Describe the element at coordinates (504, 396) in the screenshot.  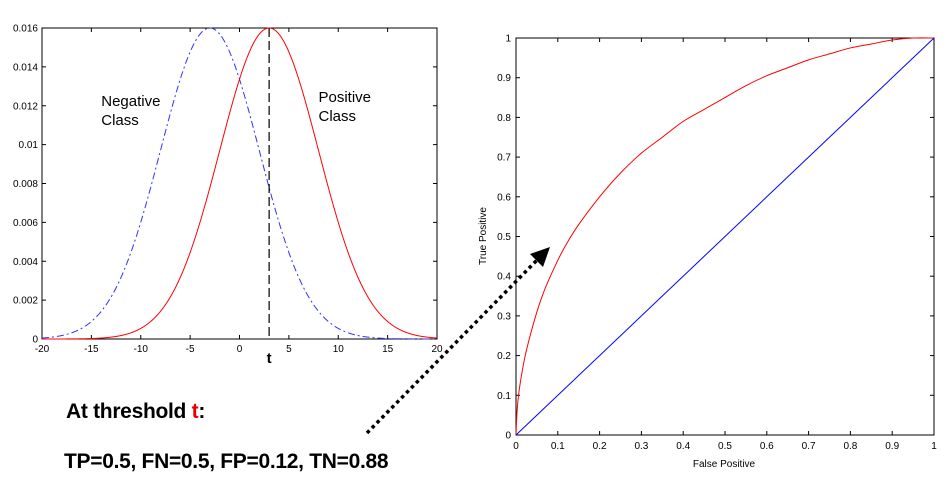
I see `roc-y-tick-label: 0.1` at that location.